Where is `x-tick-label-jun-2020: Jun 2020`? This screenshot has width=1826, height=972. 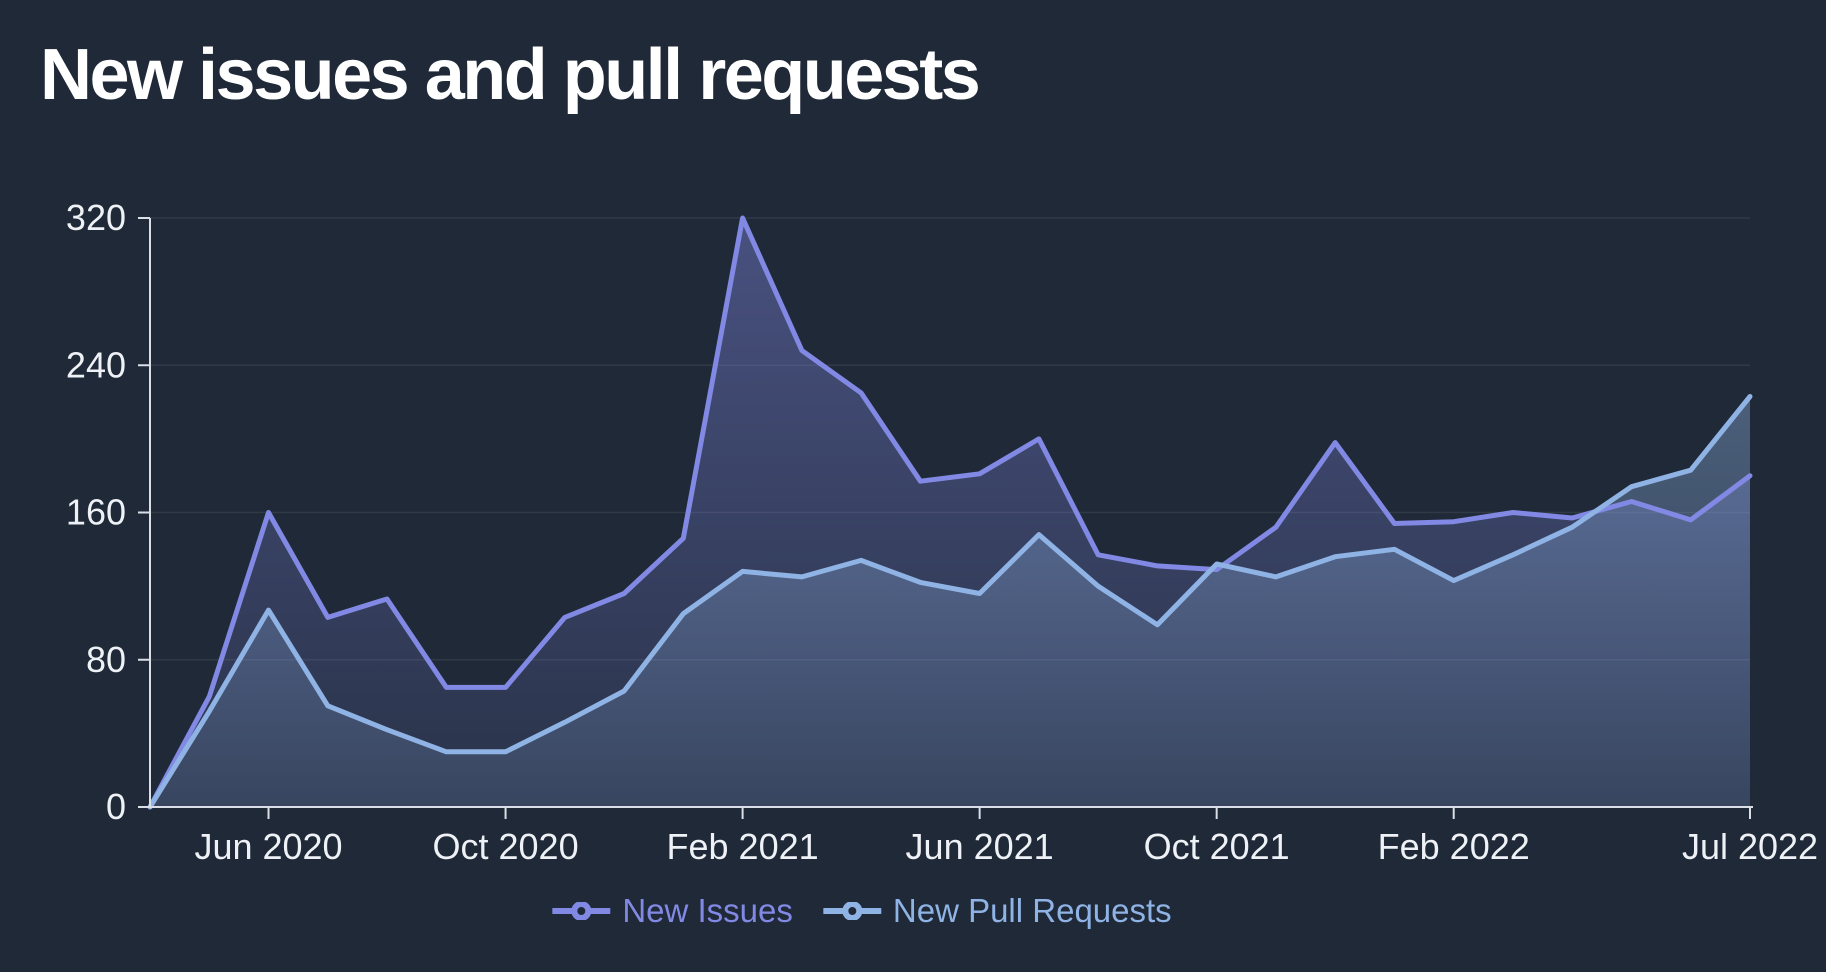 x-tick-label-jun-2020: Jun 2020 is located at coordinates (268, 846).